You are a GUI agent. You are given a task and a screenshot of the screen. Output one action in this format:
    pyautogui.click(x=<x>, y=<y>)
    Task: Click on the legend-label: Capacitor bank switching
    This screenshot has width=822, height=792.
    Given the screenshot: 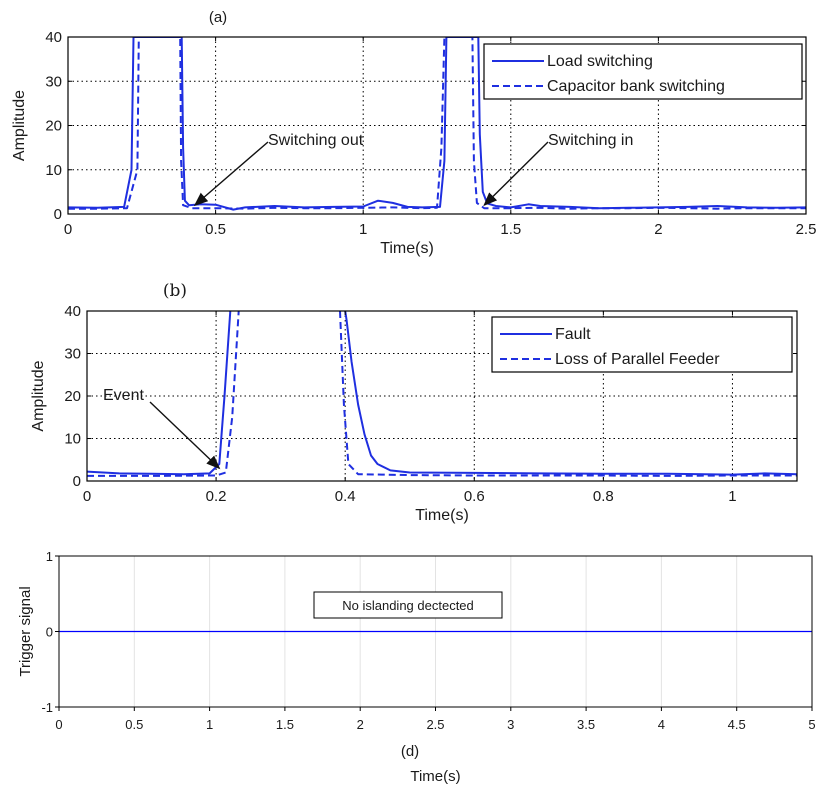 What is the action you would take?
    pyautogui.click(x=636, y=86)
    